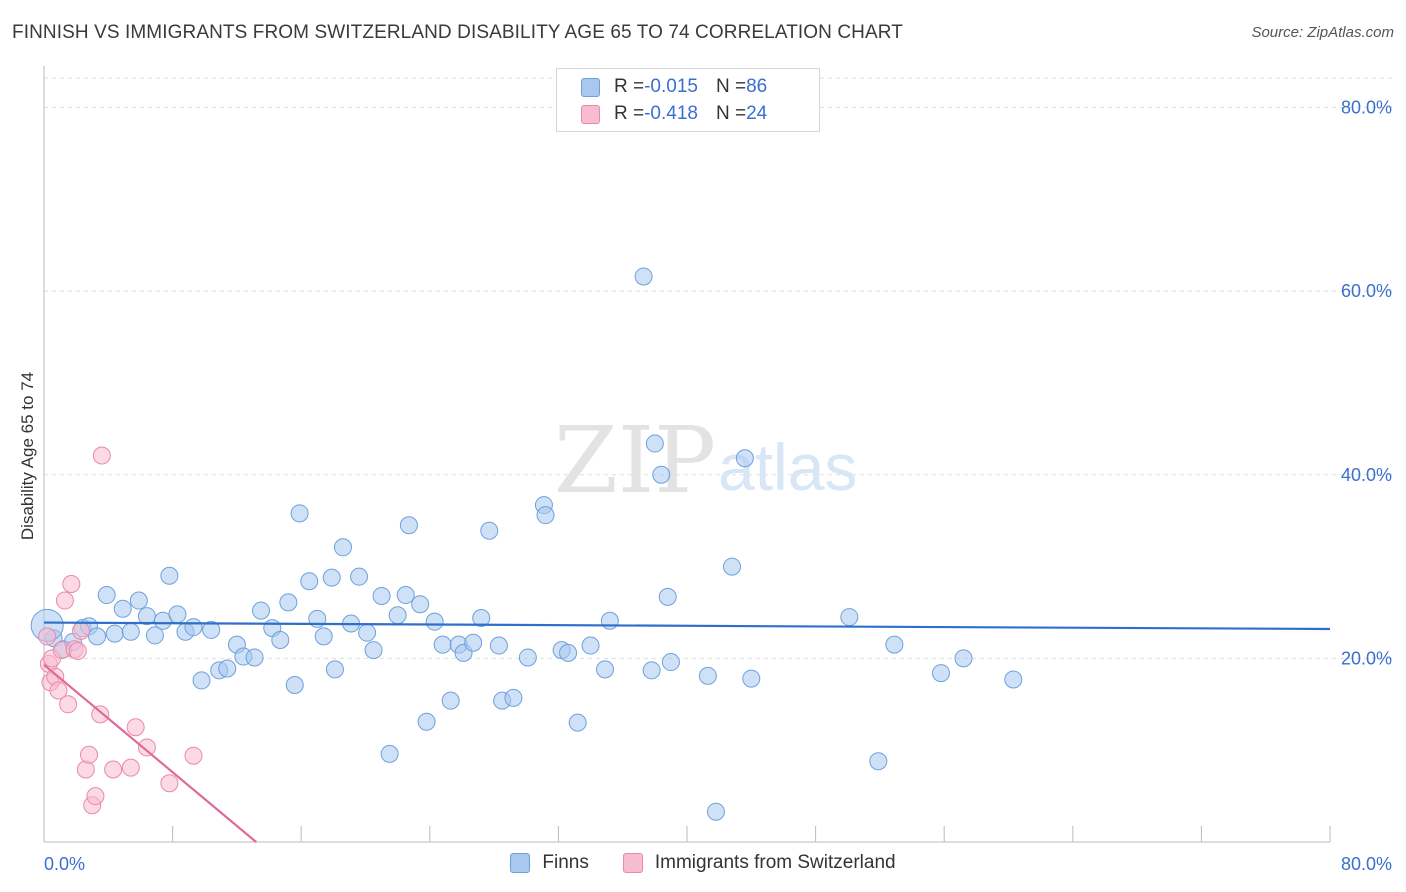  I want to click on finns-r-label: R =, so click(629, 86).